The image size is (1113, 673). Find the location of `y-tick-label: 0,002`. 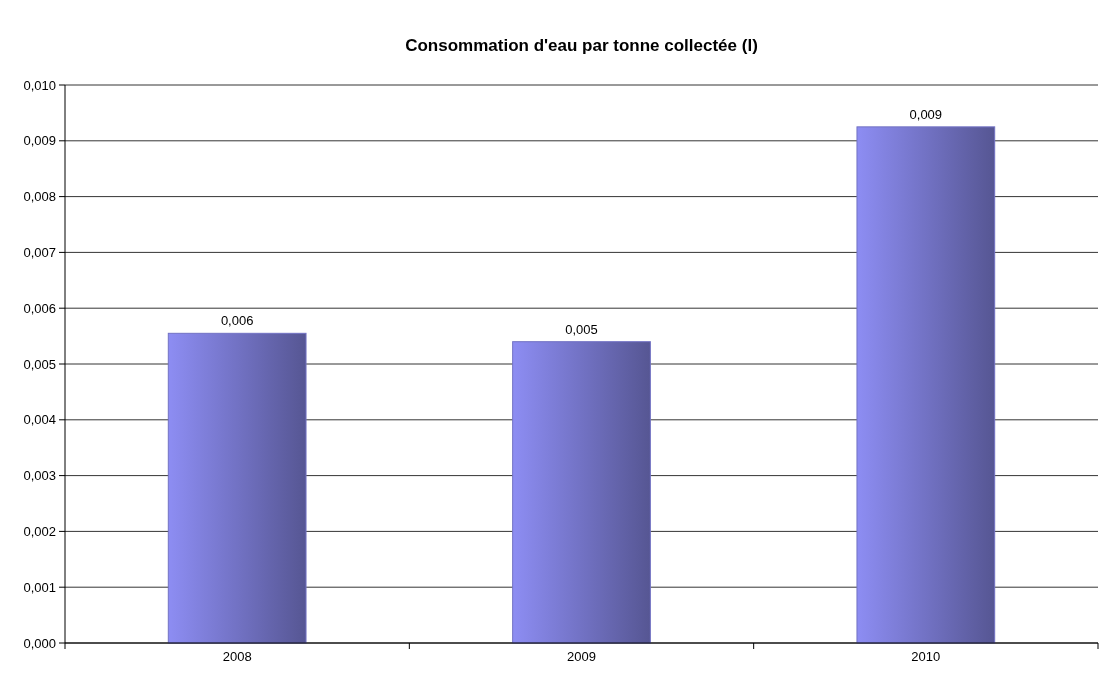

y-tick-label: 0,002 is located at coordinates (39, 531).